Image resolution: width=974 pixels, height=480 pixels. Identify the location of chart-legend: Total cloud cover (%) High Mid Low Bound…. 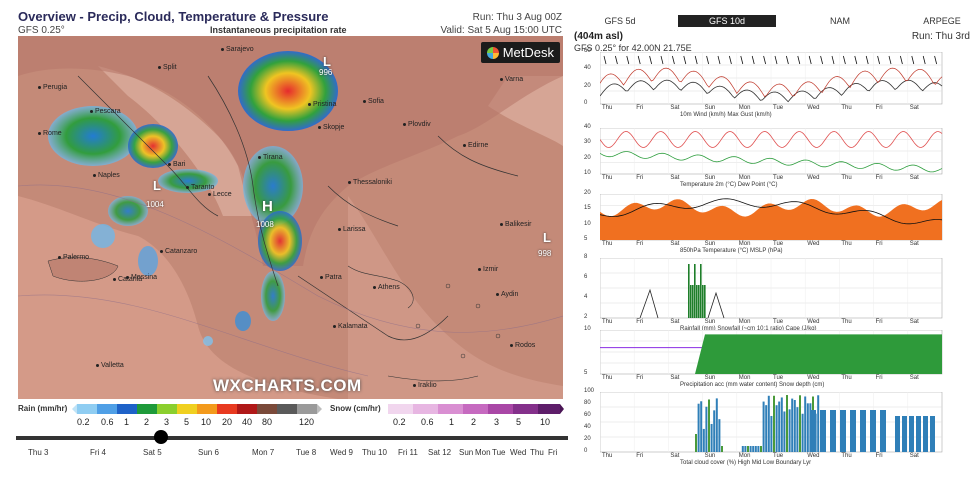
(746, 463).